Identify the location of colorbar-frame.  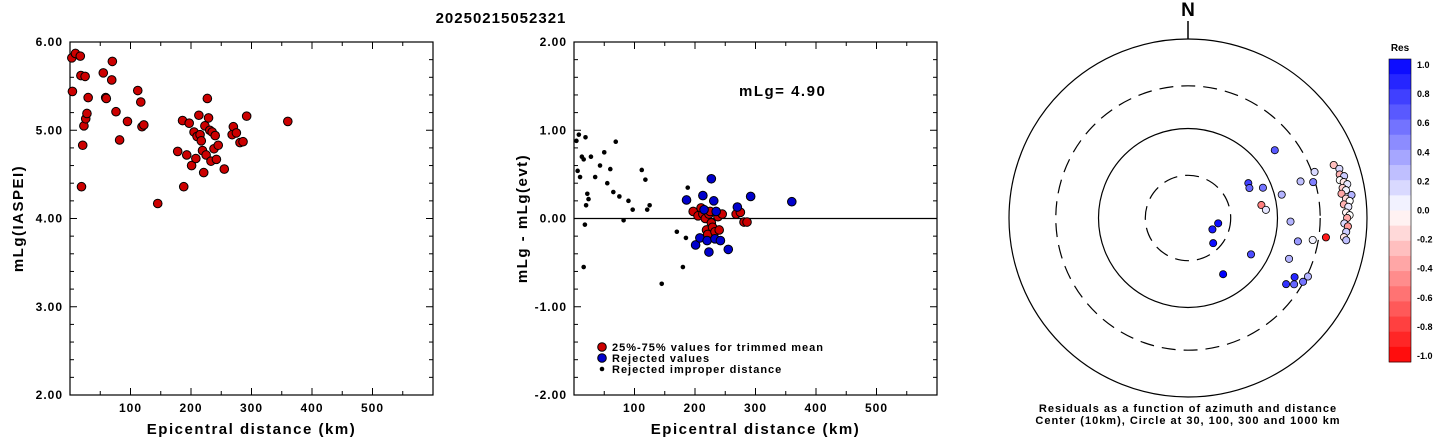
(1400, 210).